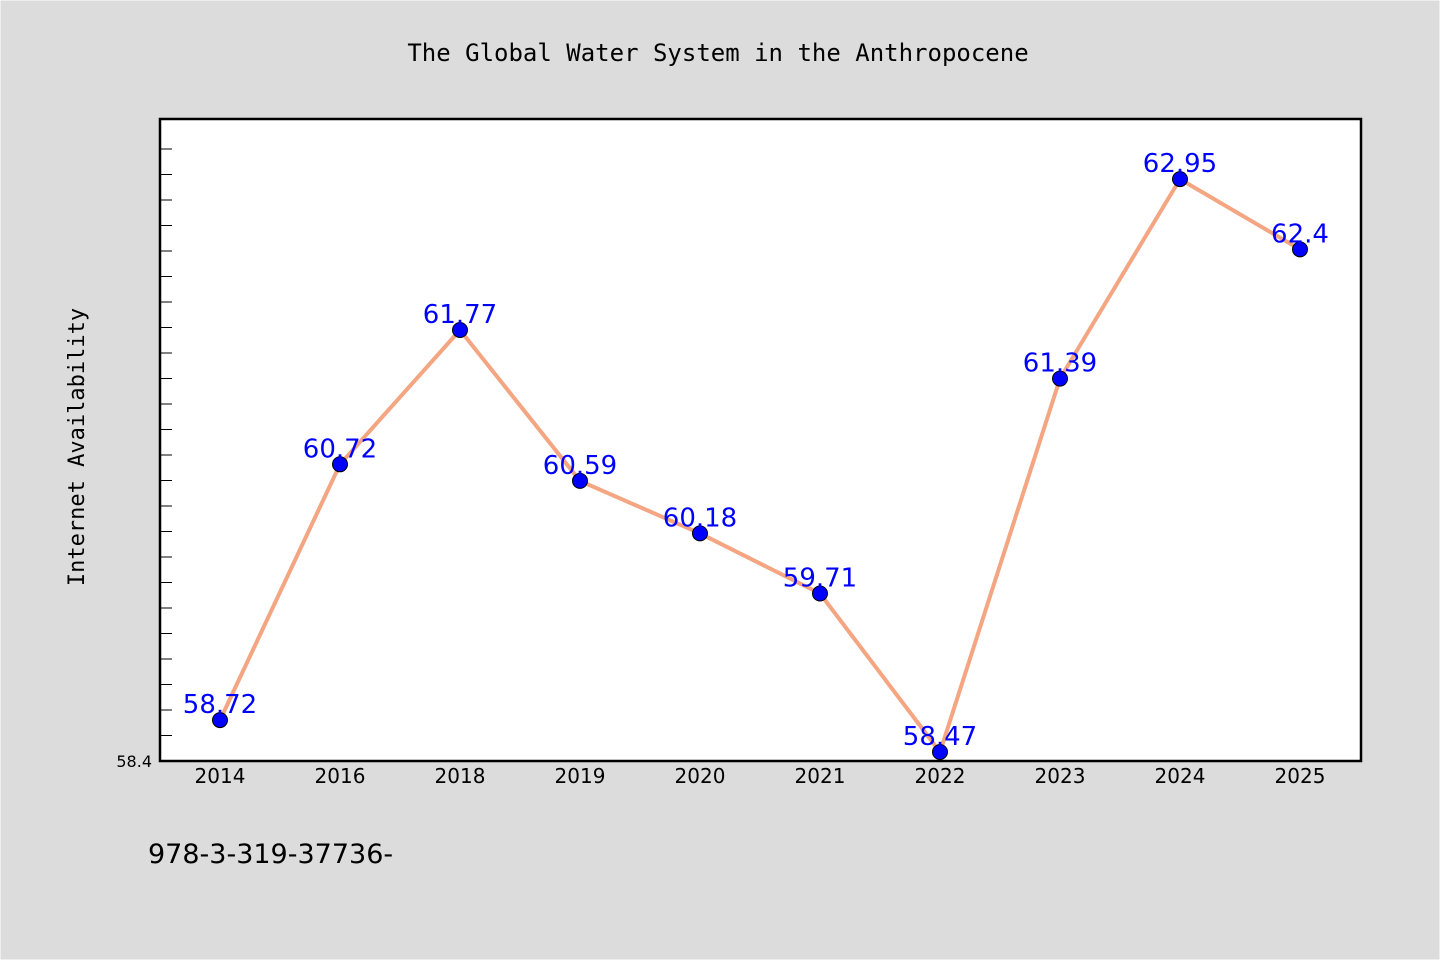 Image resolution: width=1440 pixels, height=960 pixels. What do you see at coordinates (1180, 164) in the screenshot?
I see `data-label: 62.95` at bounding box center [1180, 164].